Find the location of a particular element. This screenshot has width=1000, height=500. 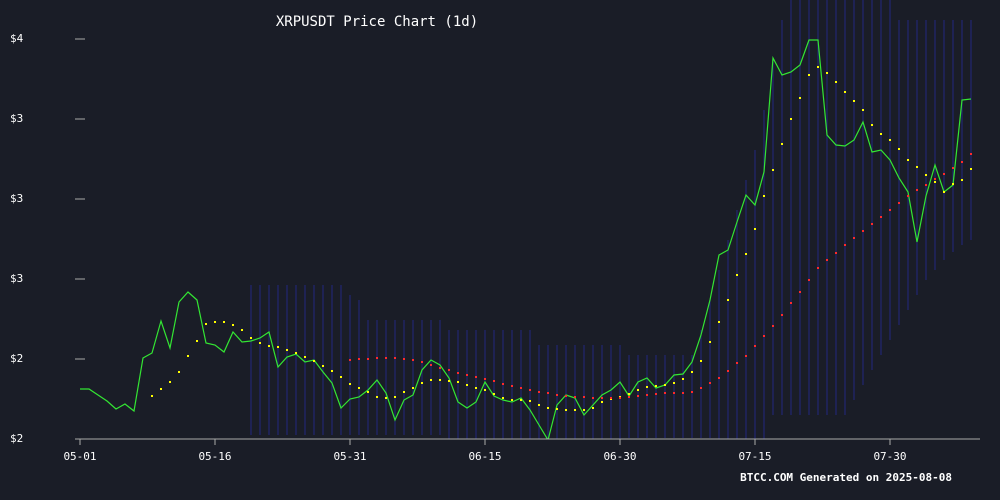

y-tick-label: $3 is located at coordinates (16, 118).